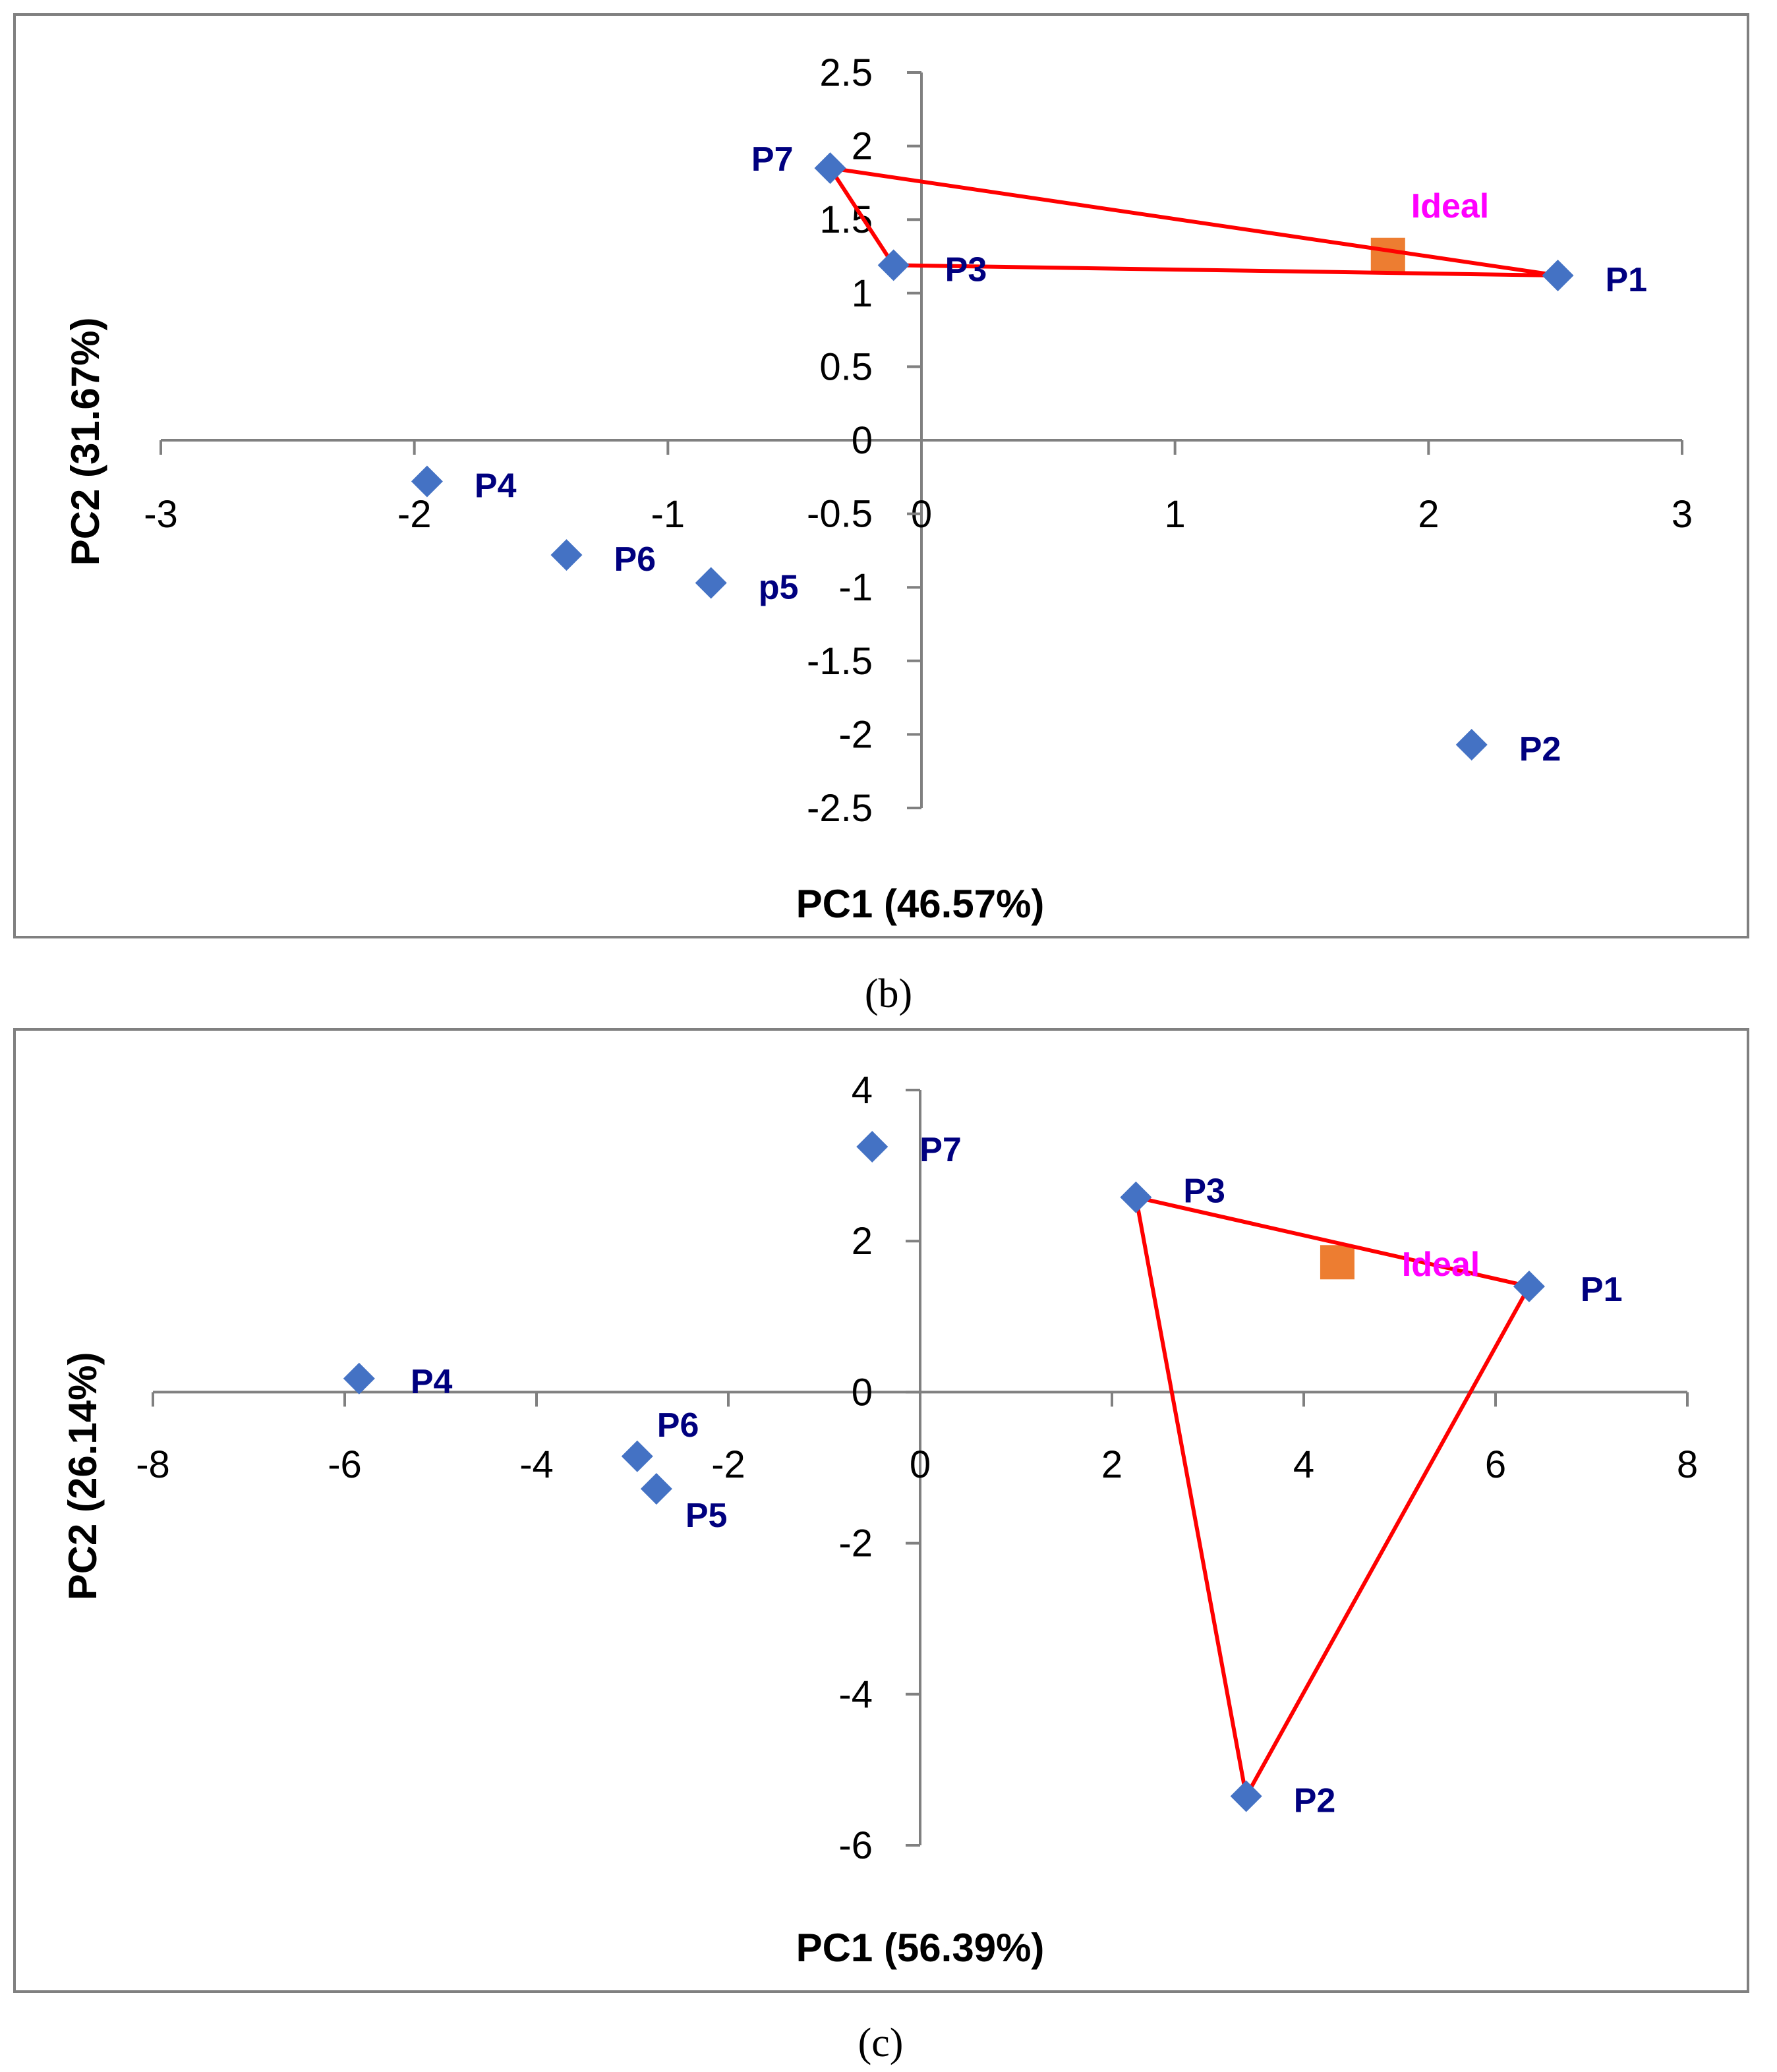 The width and height of the screenshot is (1777, 2072). Describe the element at coordinates (706, 1516) in the screenshot. I see `panel-c-point-label-p5: P5` at that location.